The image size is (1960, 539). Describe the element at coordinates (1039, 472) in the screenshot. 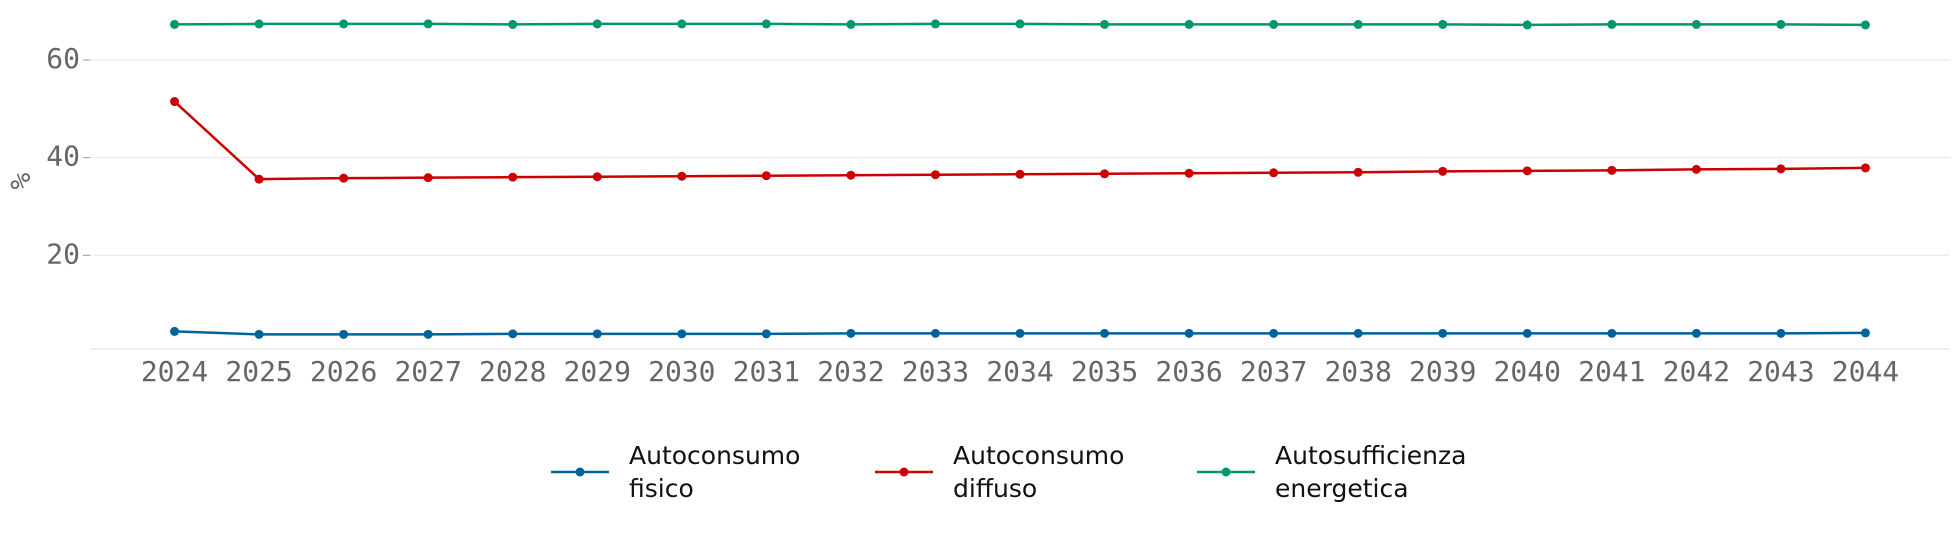

I see `legend-label: Autoconsumo diffuso` at that location.